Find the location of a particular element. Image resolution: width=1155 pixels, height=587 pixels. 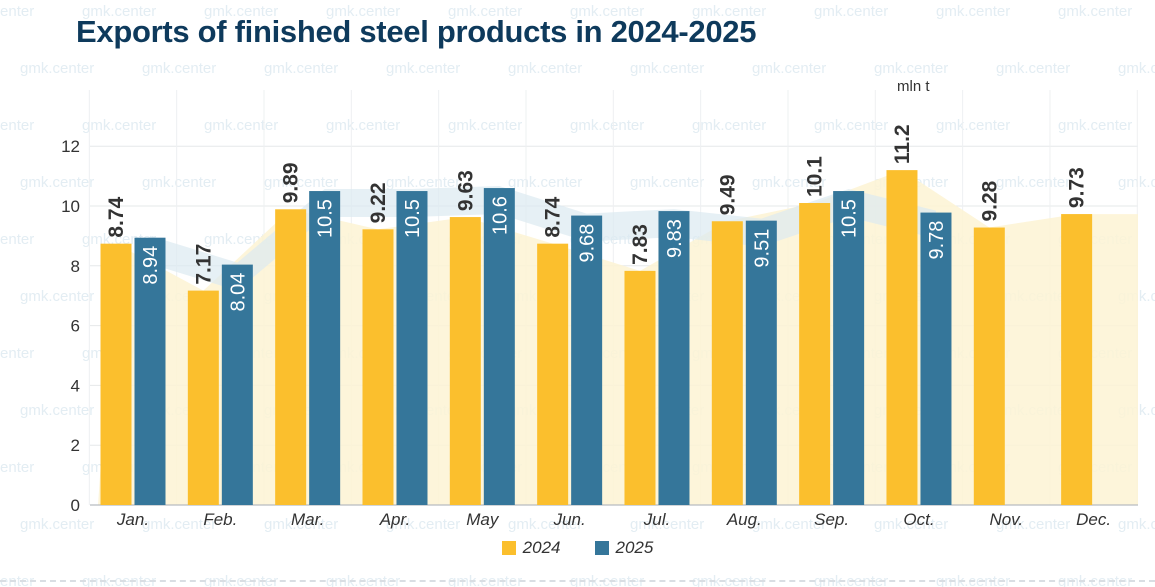

data-label-2024: 7.17 is located at coordinates (203, 264).